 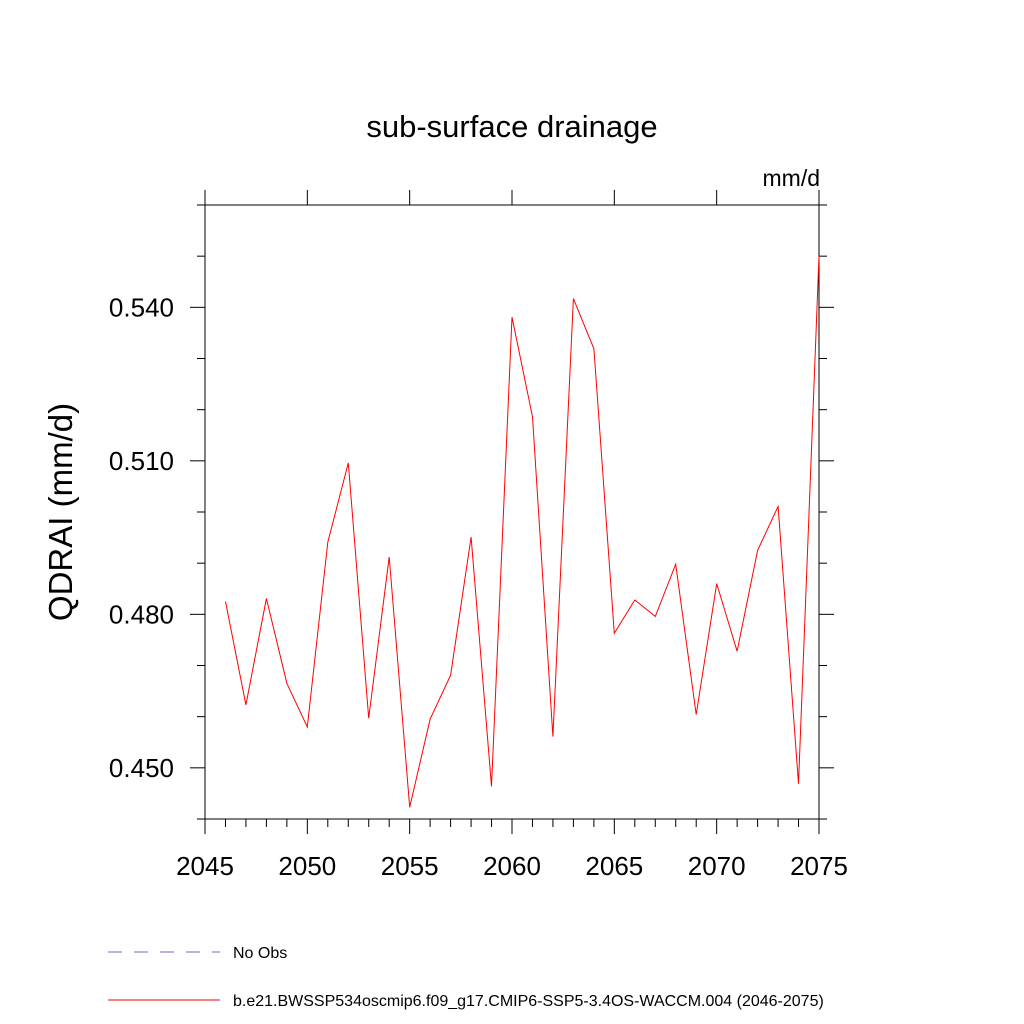 What do you see at coordinates (141, 614) in the screenshot?
I see `y-tick-label: 0.480` at bounding box center [141, 614].